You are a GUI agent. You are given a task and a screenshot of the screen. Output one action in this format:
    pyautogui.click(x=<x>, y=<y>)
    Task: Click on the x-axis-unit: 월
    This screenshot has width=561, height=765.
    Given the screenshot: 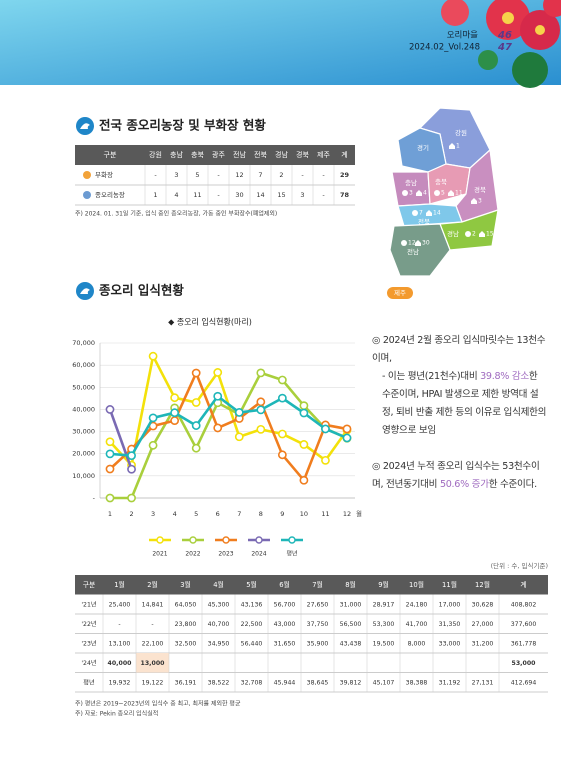 What is the action you would take?
    pyautogui.click(x=359, y=513)
    